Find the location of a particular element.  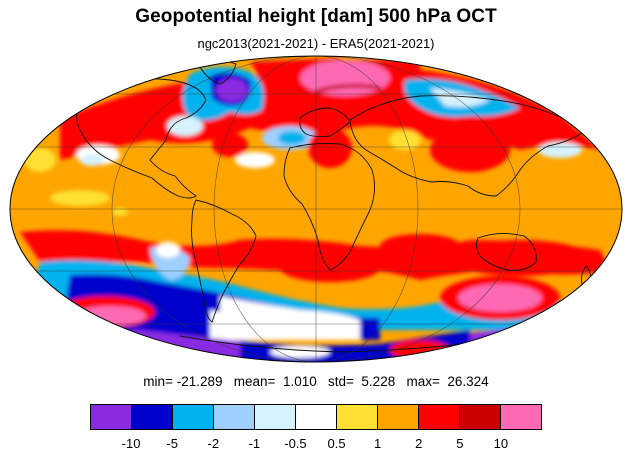

mean-label: mean= is located at coordinates (254, 381).